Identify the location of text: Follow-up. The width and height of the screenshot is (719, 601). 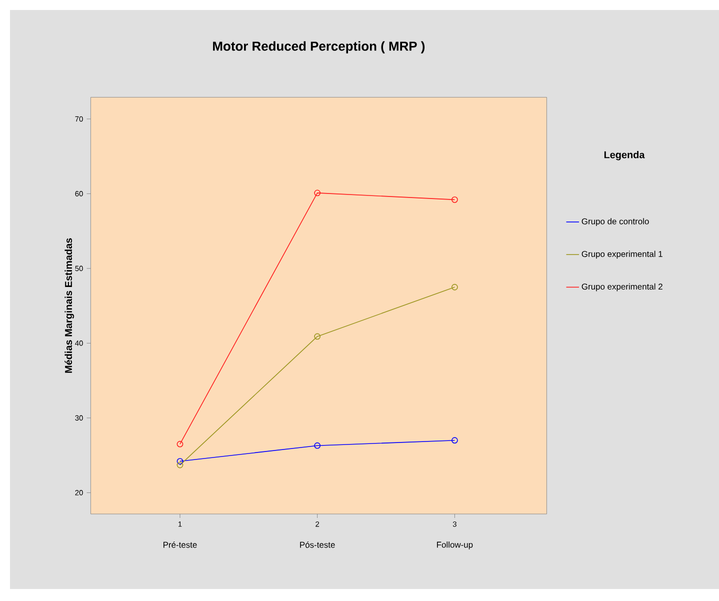
(455, 546).